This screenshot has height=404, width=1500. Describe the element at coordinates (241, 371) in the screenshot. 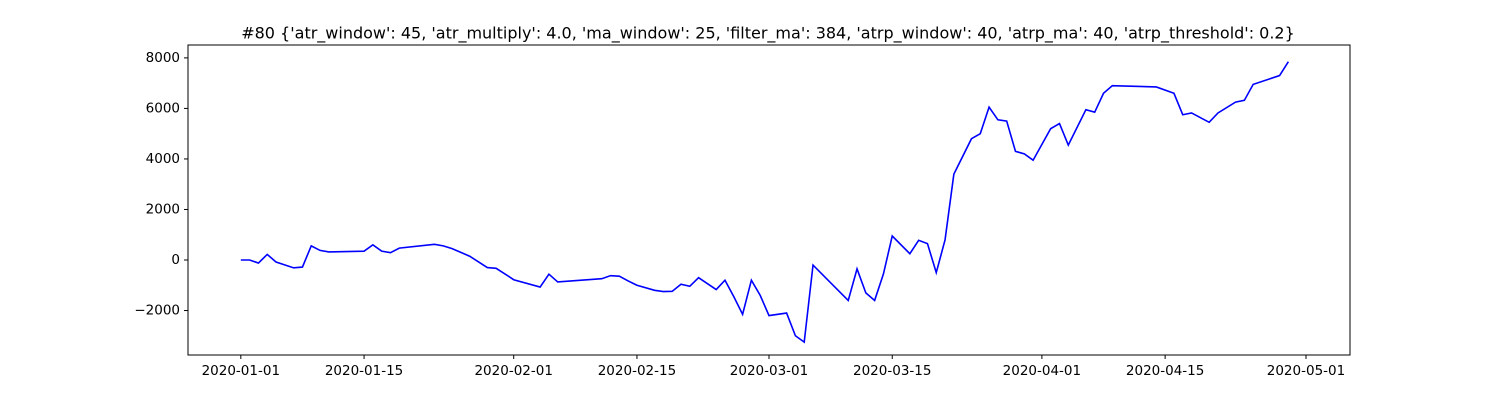

I see `x-tick-label: 2020-01-01` at that location.